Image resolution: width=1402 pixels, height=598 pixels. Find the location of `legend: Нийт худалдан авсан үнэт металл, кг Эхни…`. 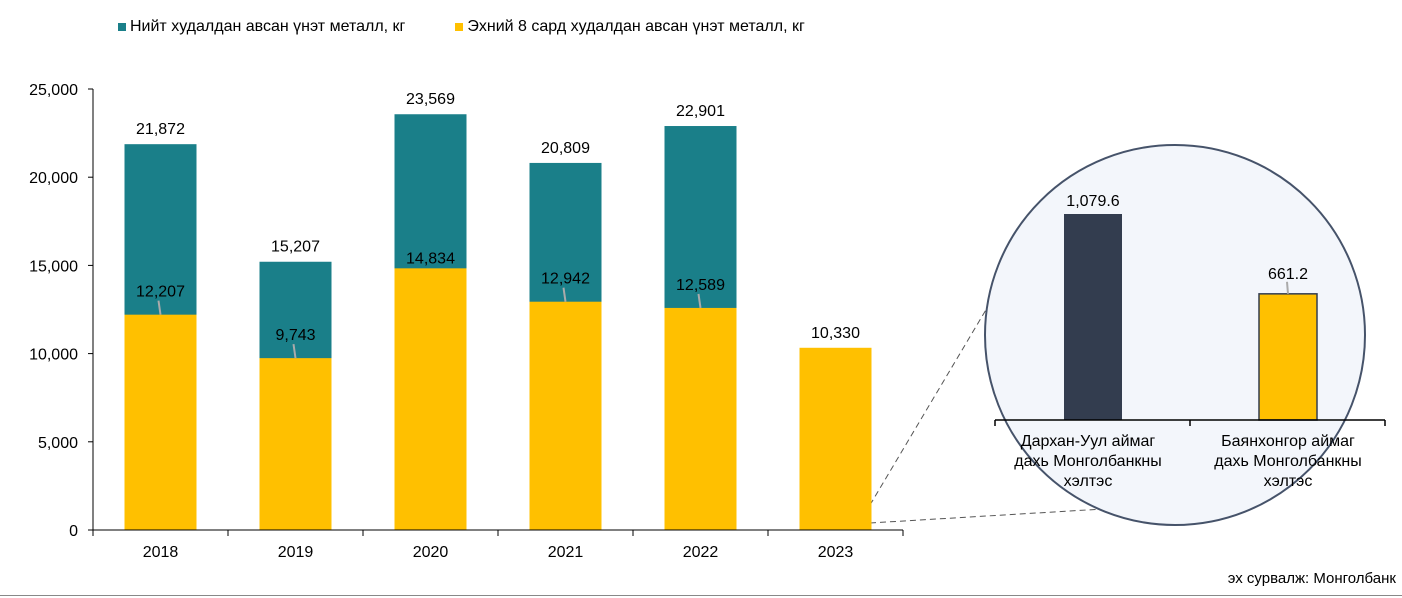

legend: Нийт худалдан авсан үнэт металл, кг Эхни… is located at coordinates (461, 27).